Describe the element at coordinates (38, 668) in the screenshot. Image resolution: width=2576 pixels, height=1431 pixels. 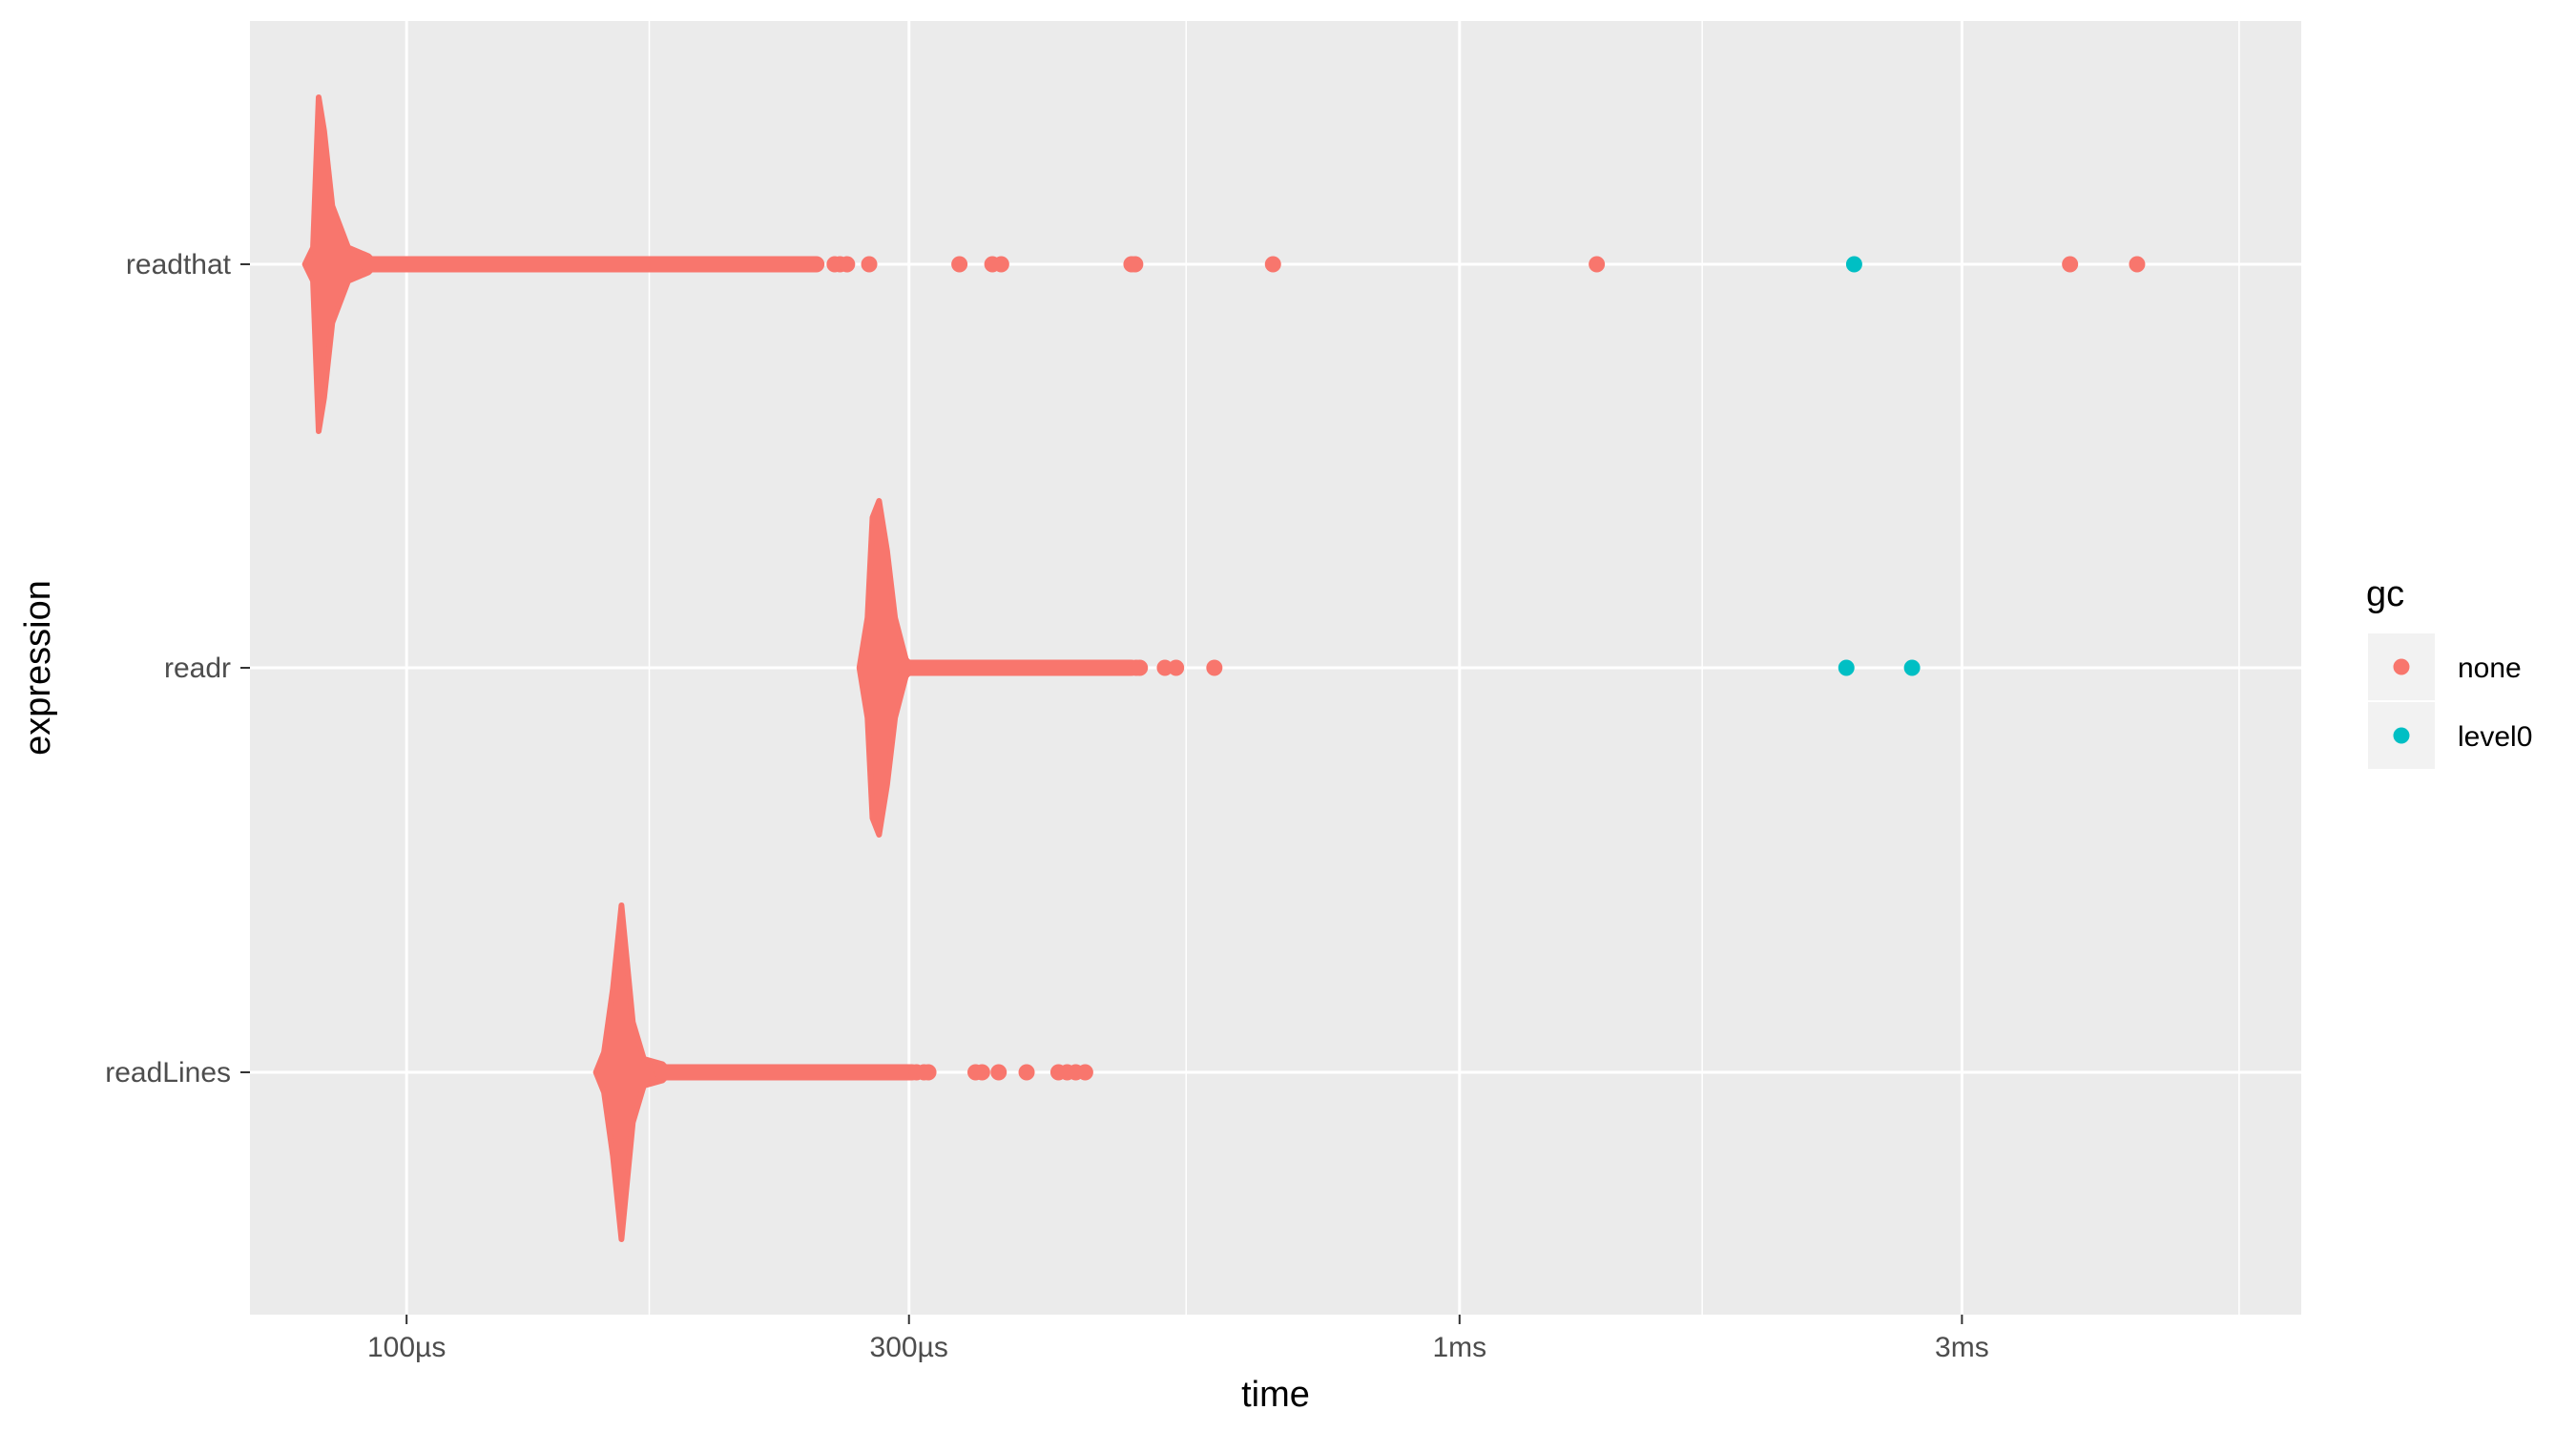
I see `y-axis-title: expression` at that location.